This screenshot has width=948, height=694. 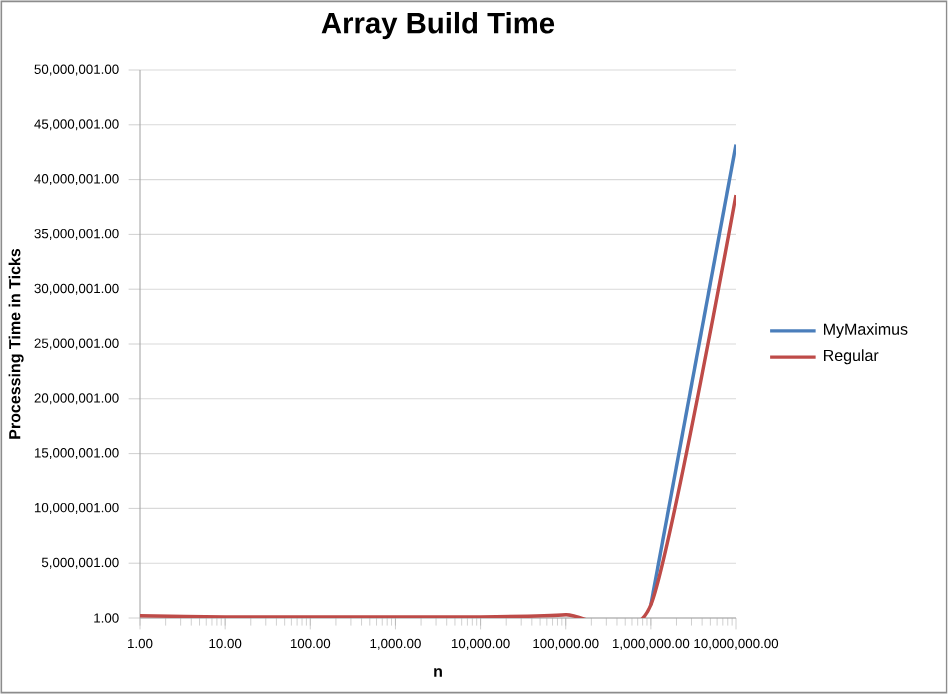 What do you see at coordinates (16, 343) in the screenshot?
I see `y-axis-title: Processing Time in Ticks` at bounding box center [16, 343].